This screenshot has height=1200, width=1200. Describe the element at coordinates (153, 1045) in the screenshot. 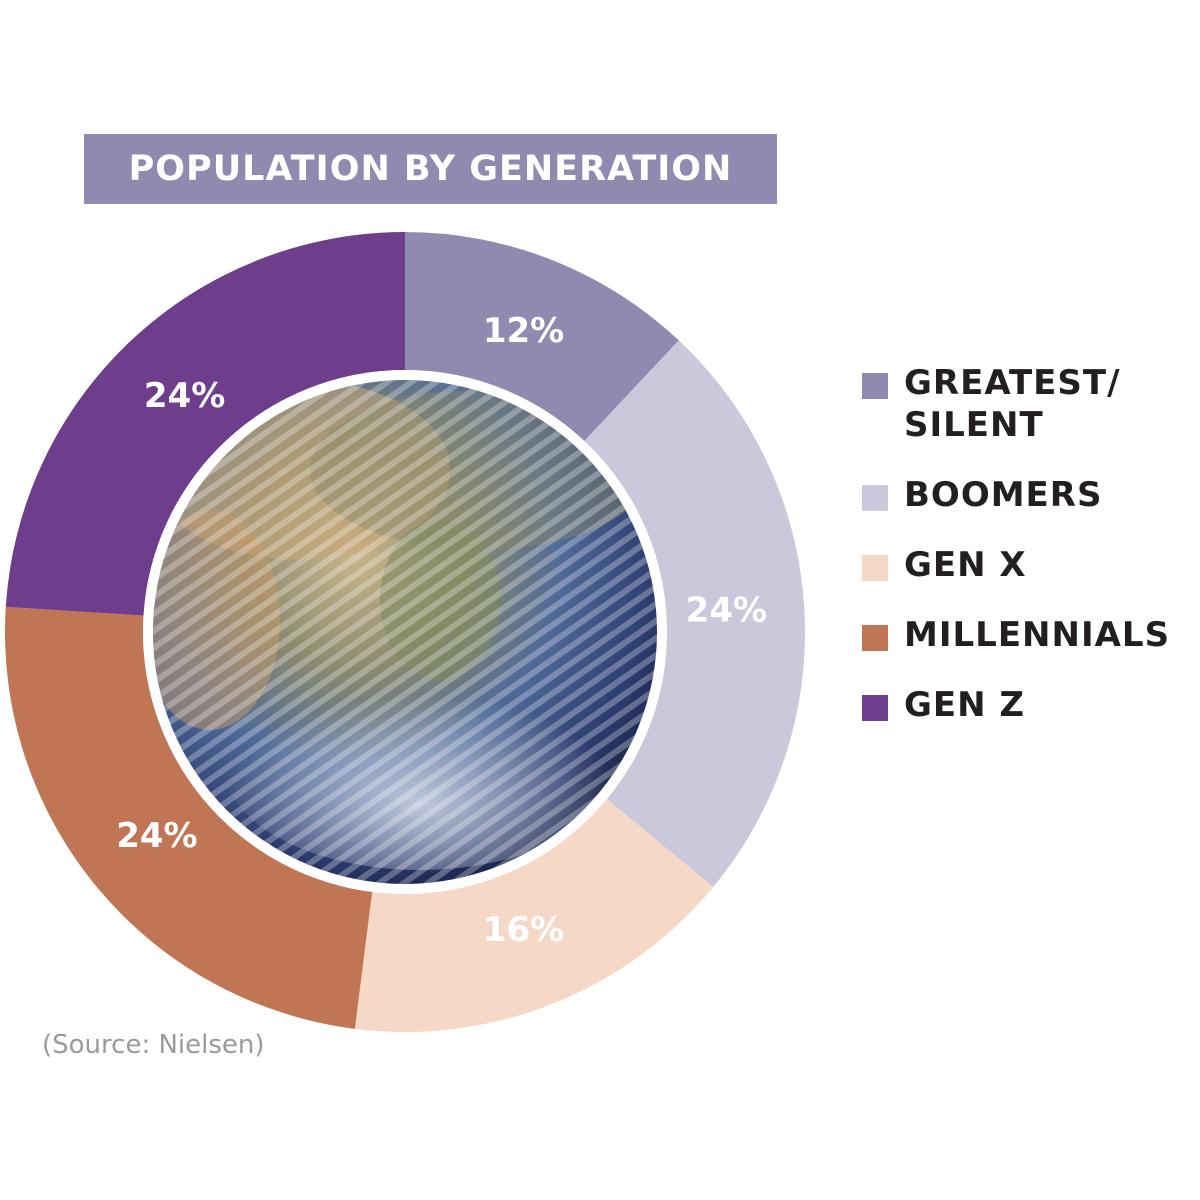

I see `source-note: (Source: Nielsen)` at that location.